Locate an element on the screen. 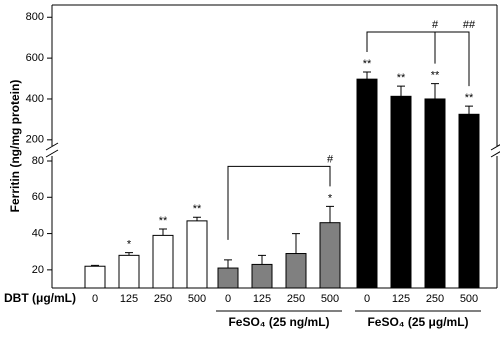  y-tick-label: 800 is located at coordinates (35, 17).